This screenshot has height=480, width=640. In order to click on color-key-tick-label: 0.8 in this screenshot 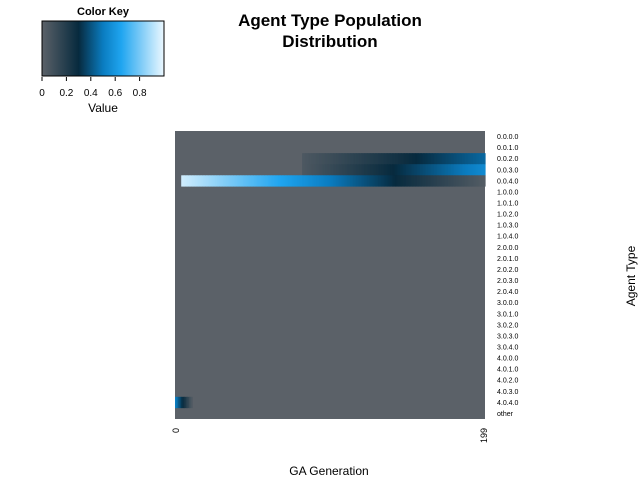, I will do `click(140, 93)`.